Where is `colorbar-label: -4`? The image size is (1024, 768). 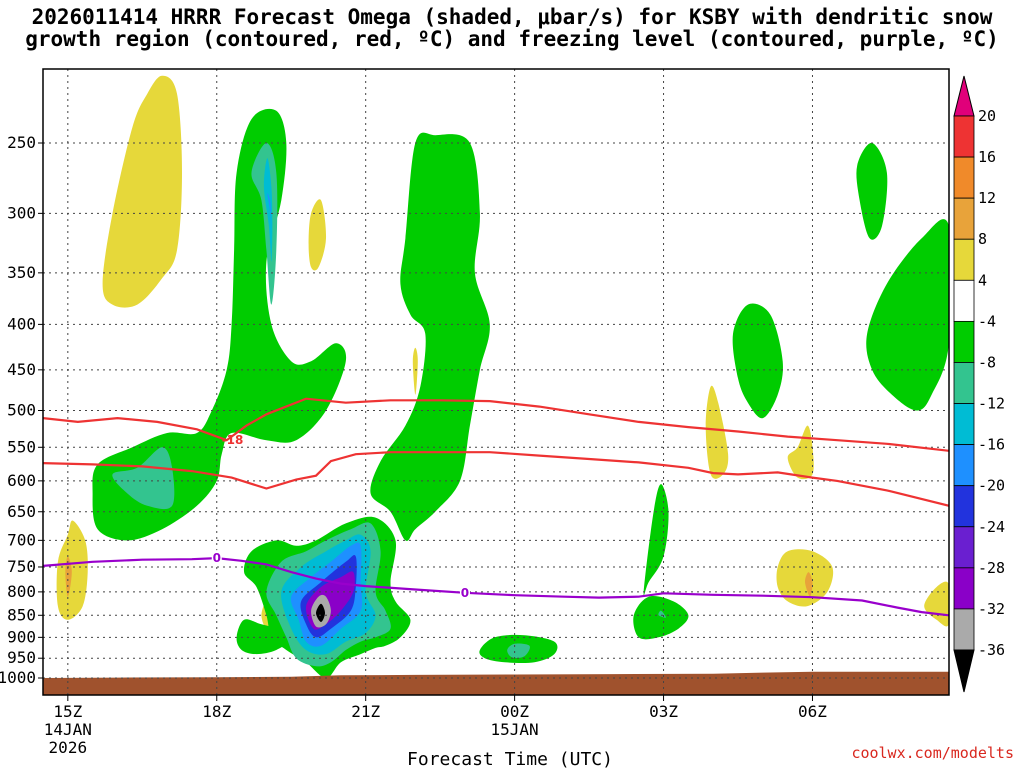
colorbar-label: -4 is located at coordinates (987, 321).